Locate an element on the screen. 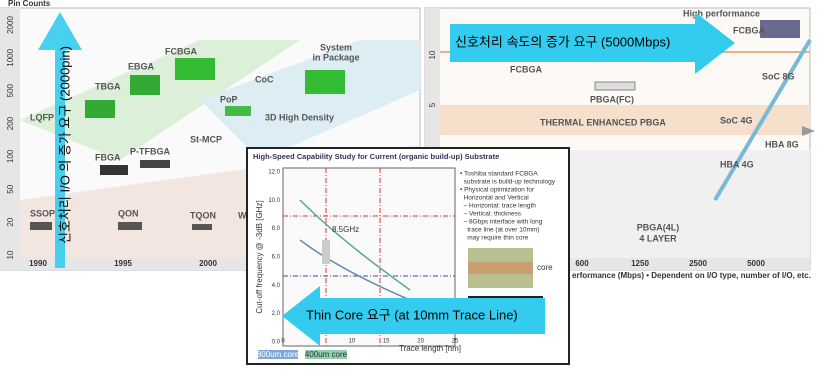  y-label: 200 is located at coordinates (10, 123).